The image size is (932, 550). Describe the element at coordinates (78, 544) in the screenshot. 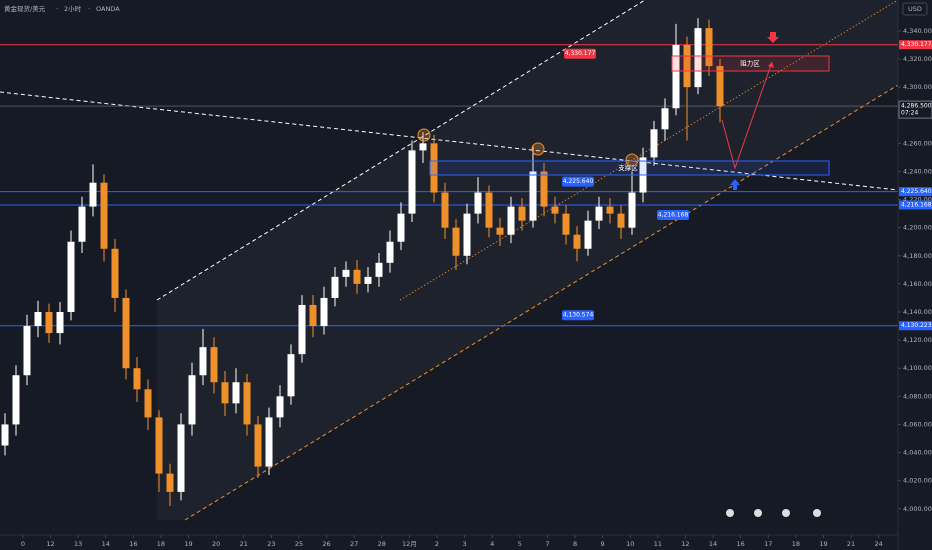

I see `x-tick-label: 13` at that location.